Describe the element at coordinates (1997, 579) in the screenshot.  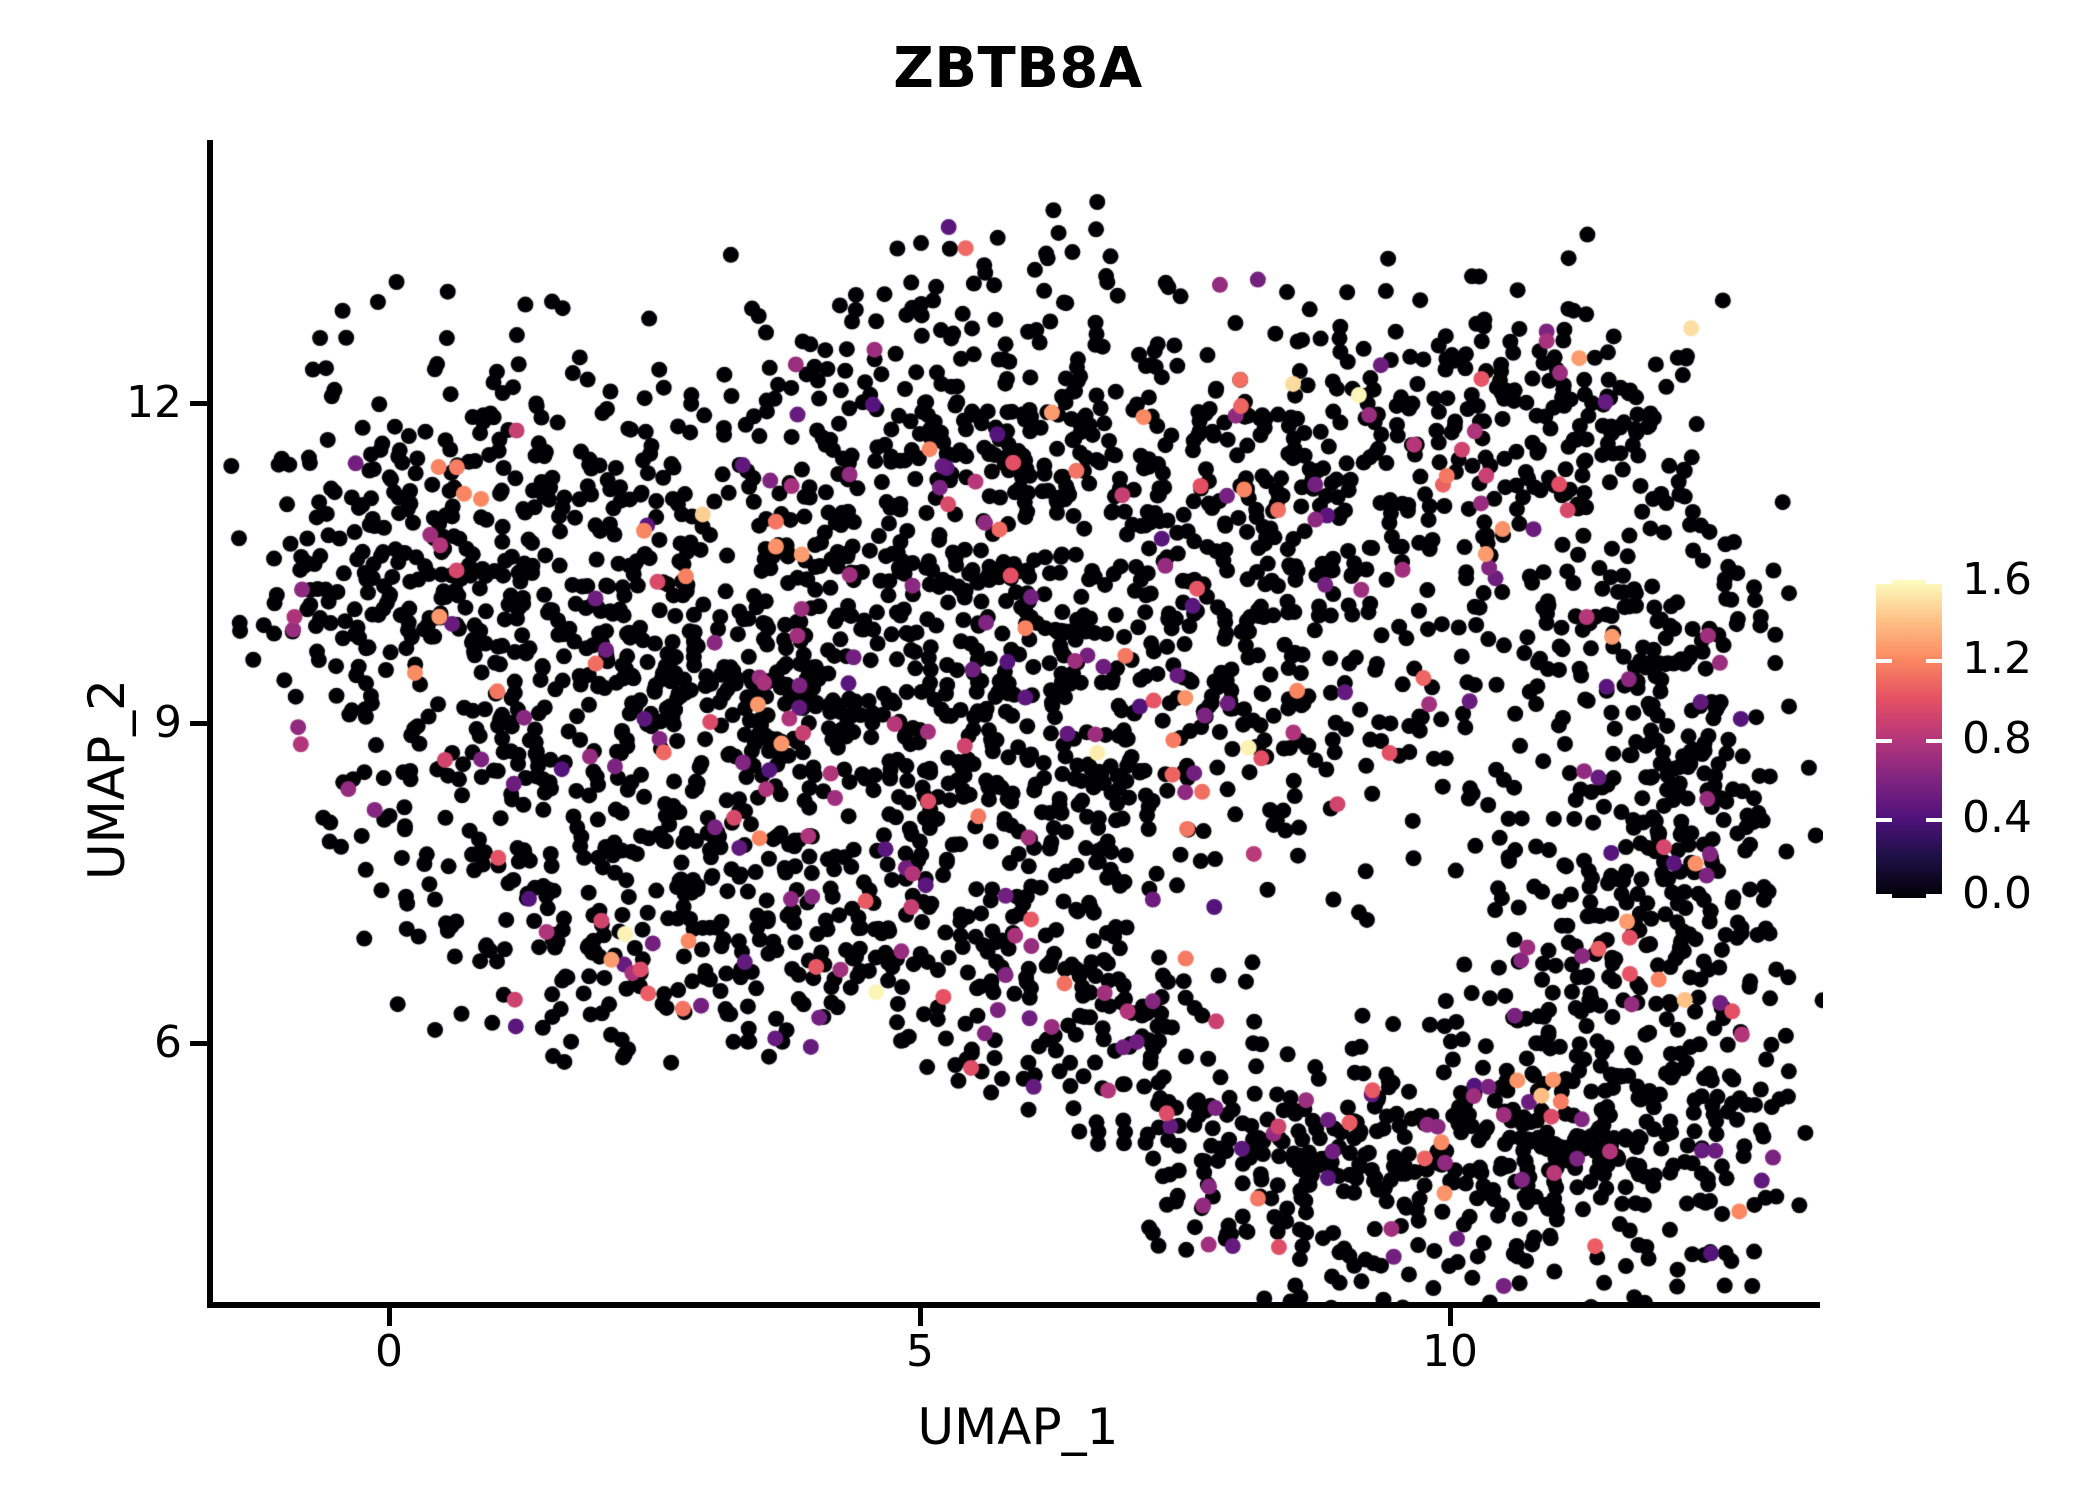
I see `colorbar-label-1p6: 1.6` at that location.